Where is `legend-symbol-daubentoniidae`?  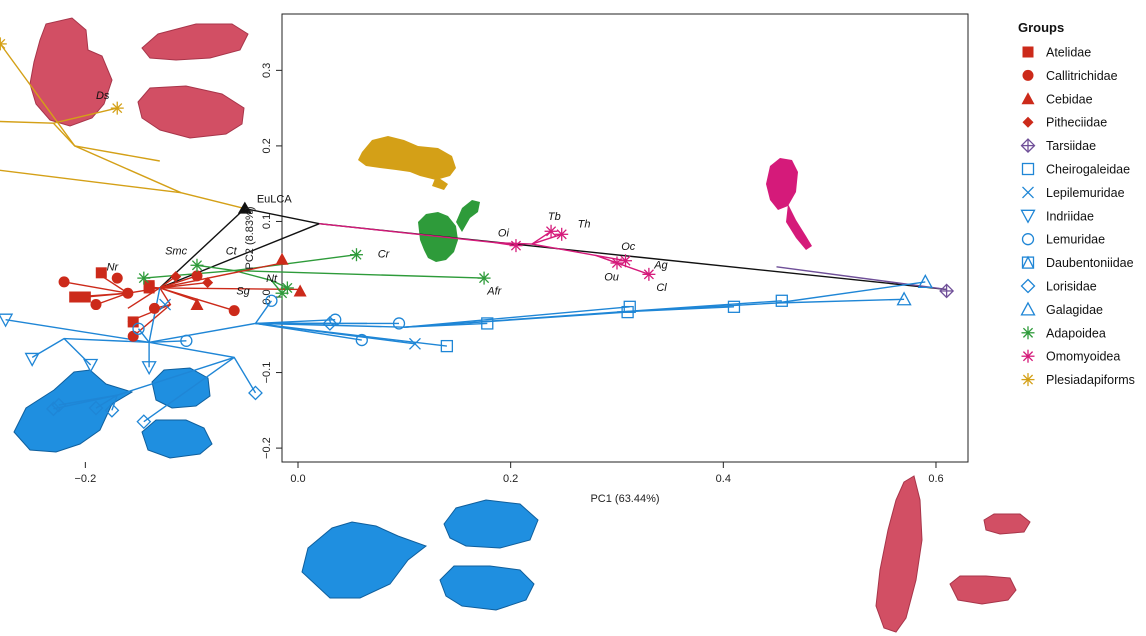 legend-symbol-daubentoniidae is located at coordinates (1028, 262).